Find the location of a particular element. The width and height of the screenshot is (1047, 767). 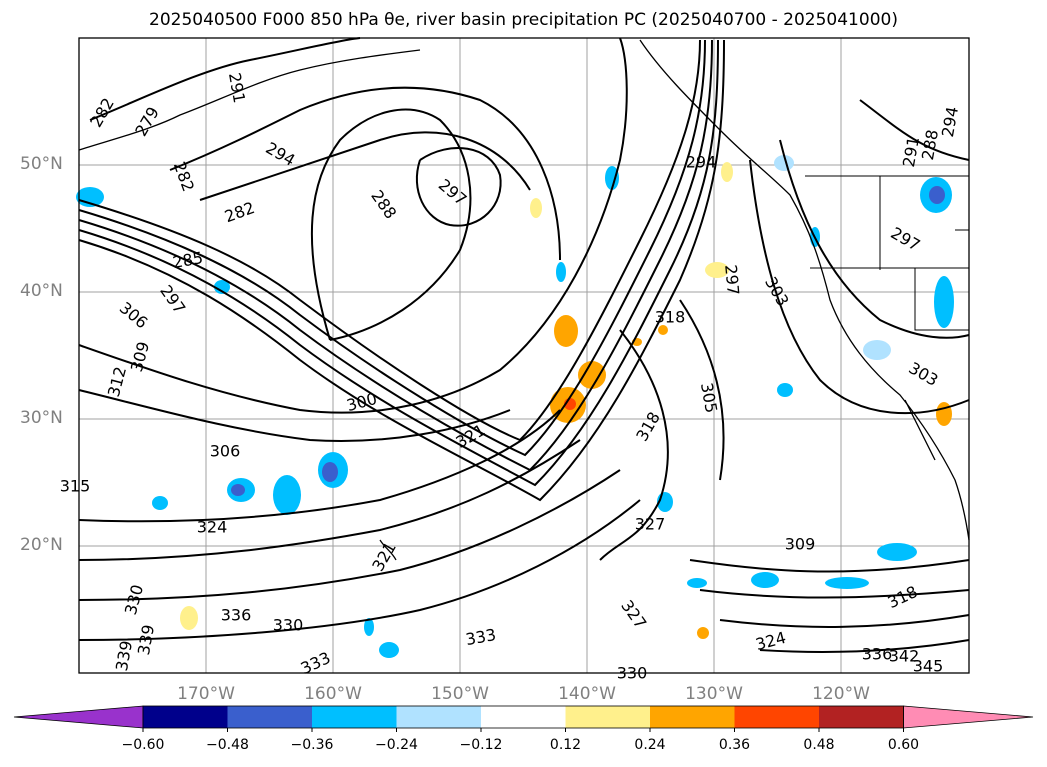

colorbar-extend-max is located at coordinates (968, 717).